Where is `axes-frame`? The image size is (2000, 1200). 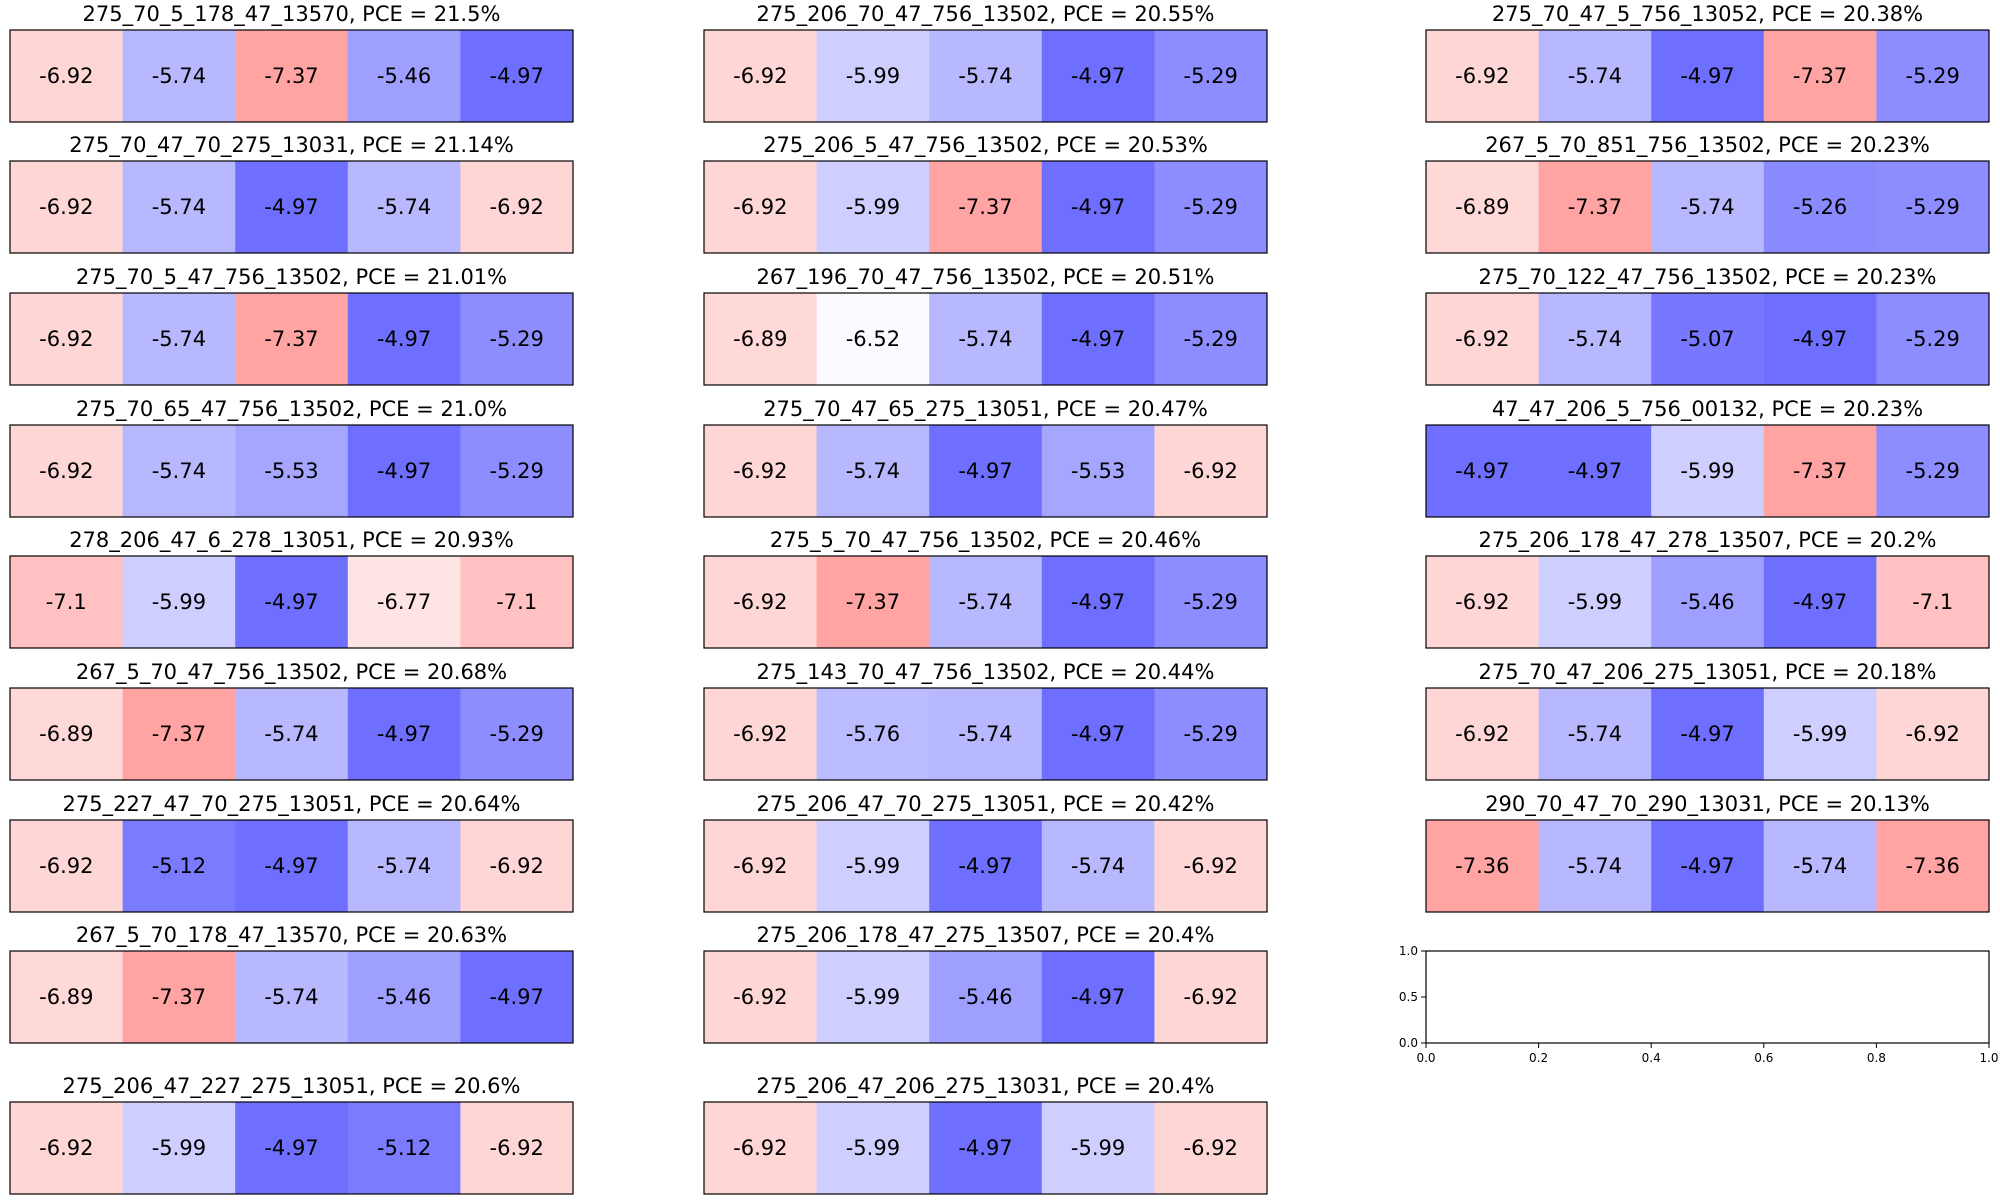 axes-frame is located at coordinates (1707, 997).